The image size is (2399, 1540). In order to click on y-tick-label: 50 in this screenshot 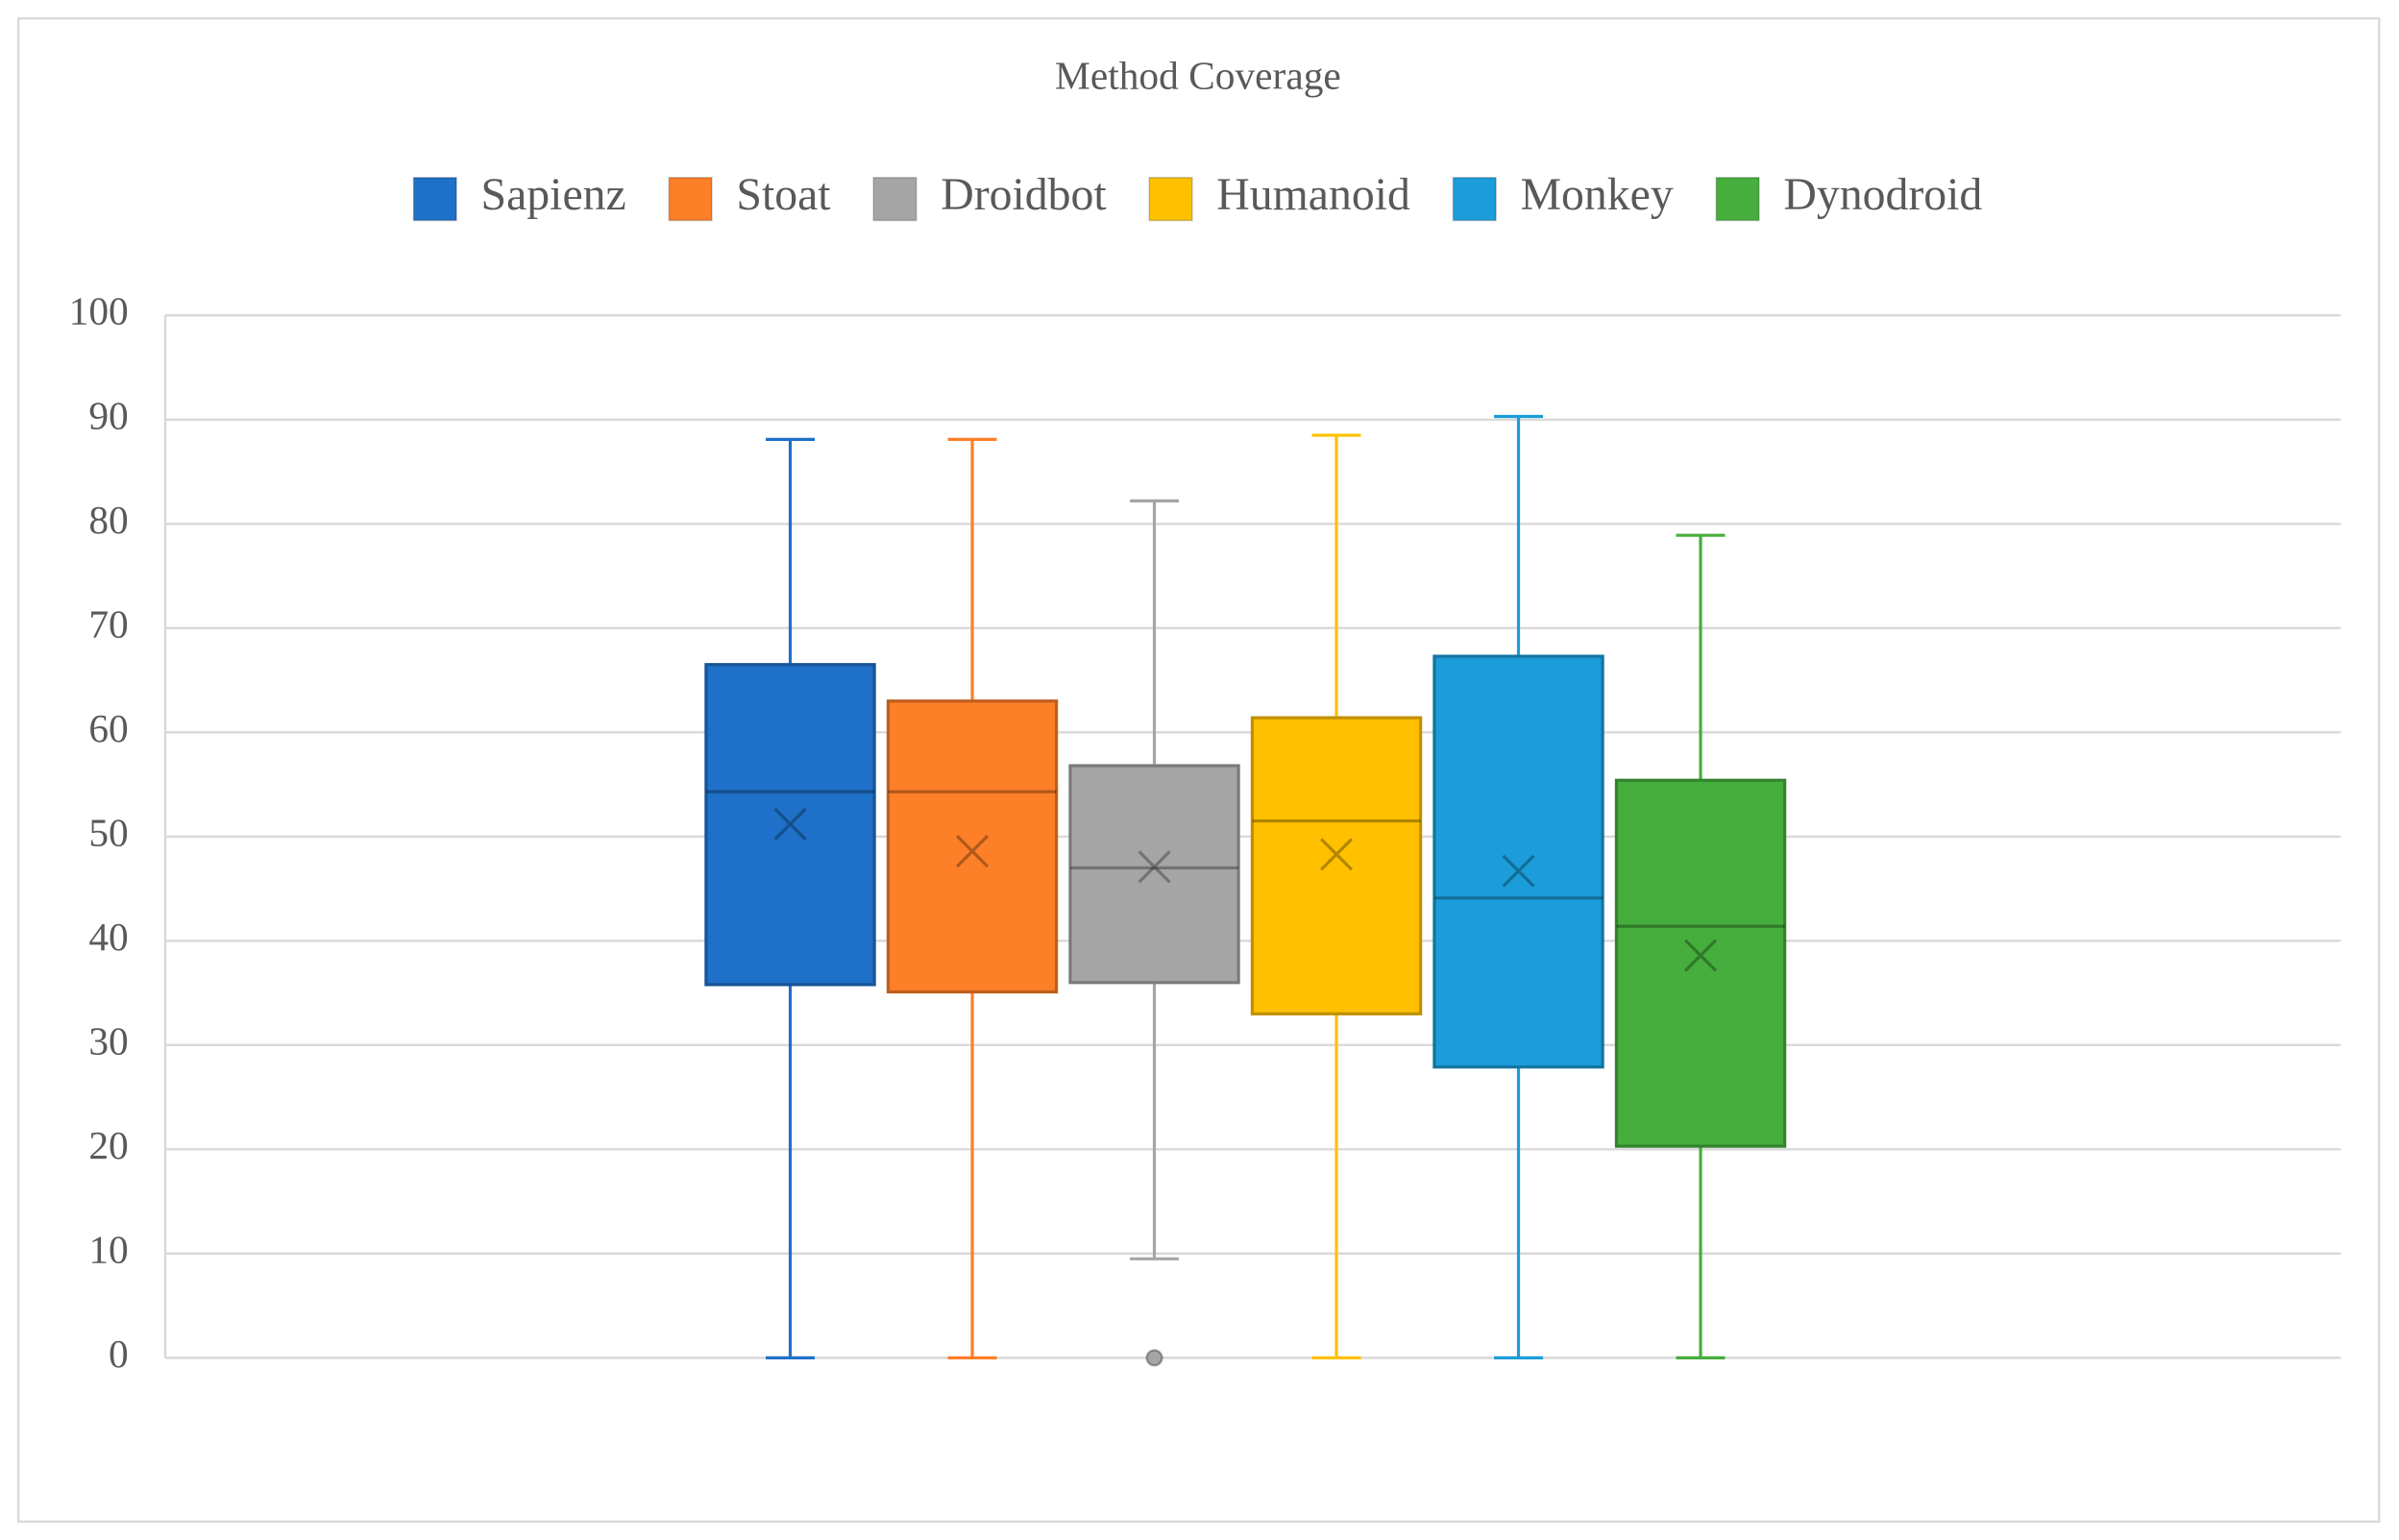, I will do `click(108, 832)`.